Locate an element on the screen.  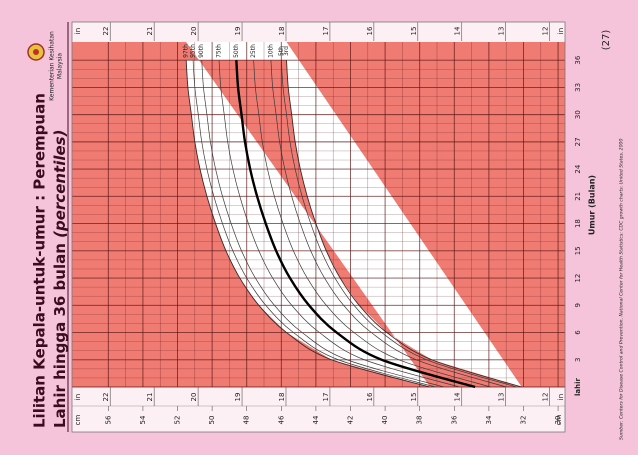
y-tick-label: 46 is located at coordinates (281, 419).